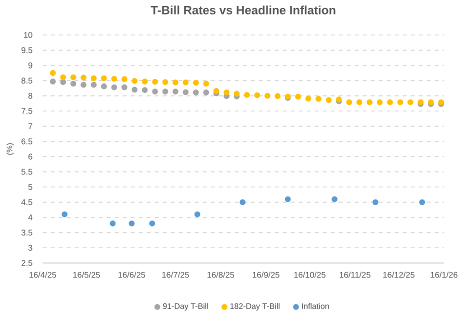 Image resolution: width=472 pixels, height=320 pixels. What do you see at coordinates (27, 111) in the screenshot?
I see `y-tick-label: 7.5` at bounding box center [27, 111].